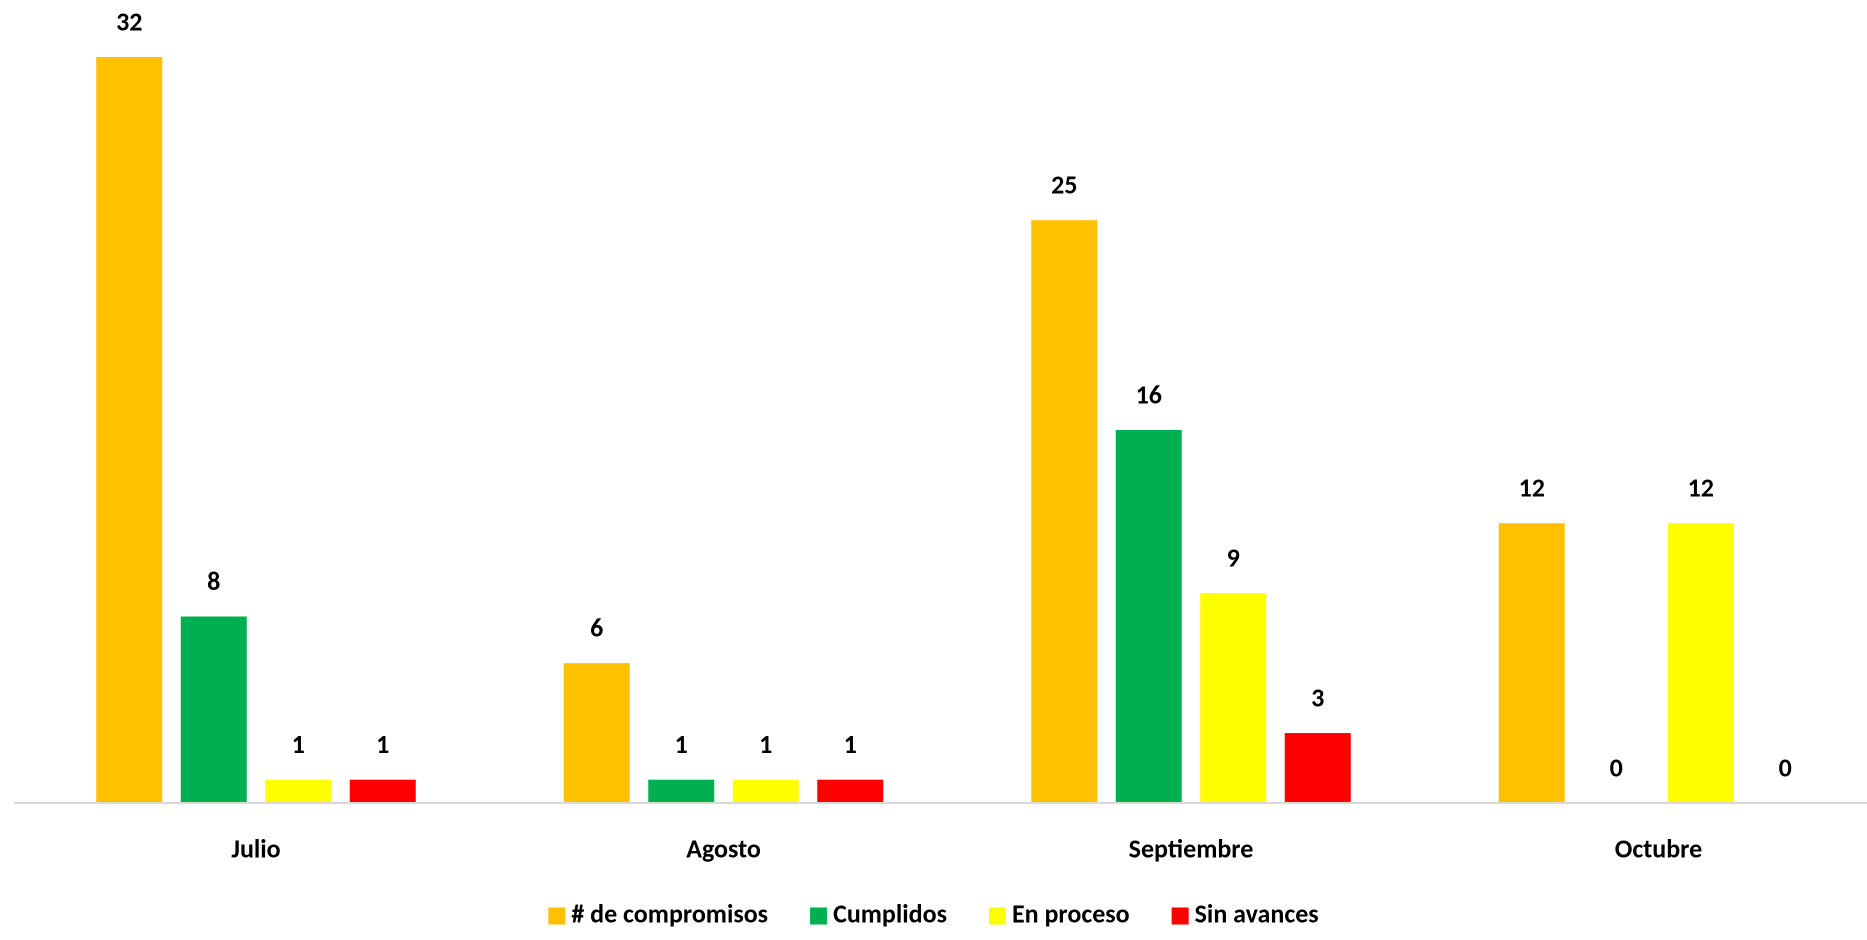  I want to click on x-tick-label: Septiembre, so click(1191, 848).